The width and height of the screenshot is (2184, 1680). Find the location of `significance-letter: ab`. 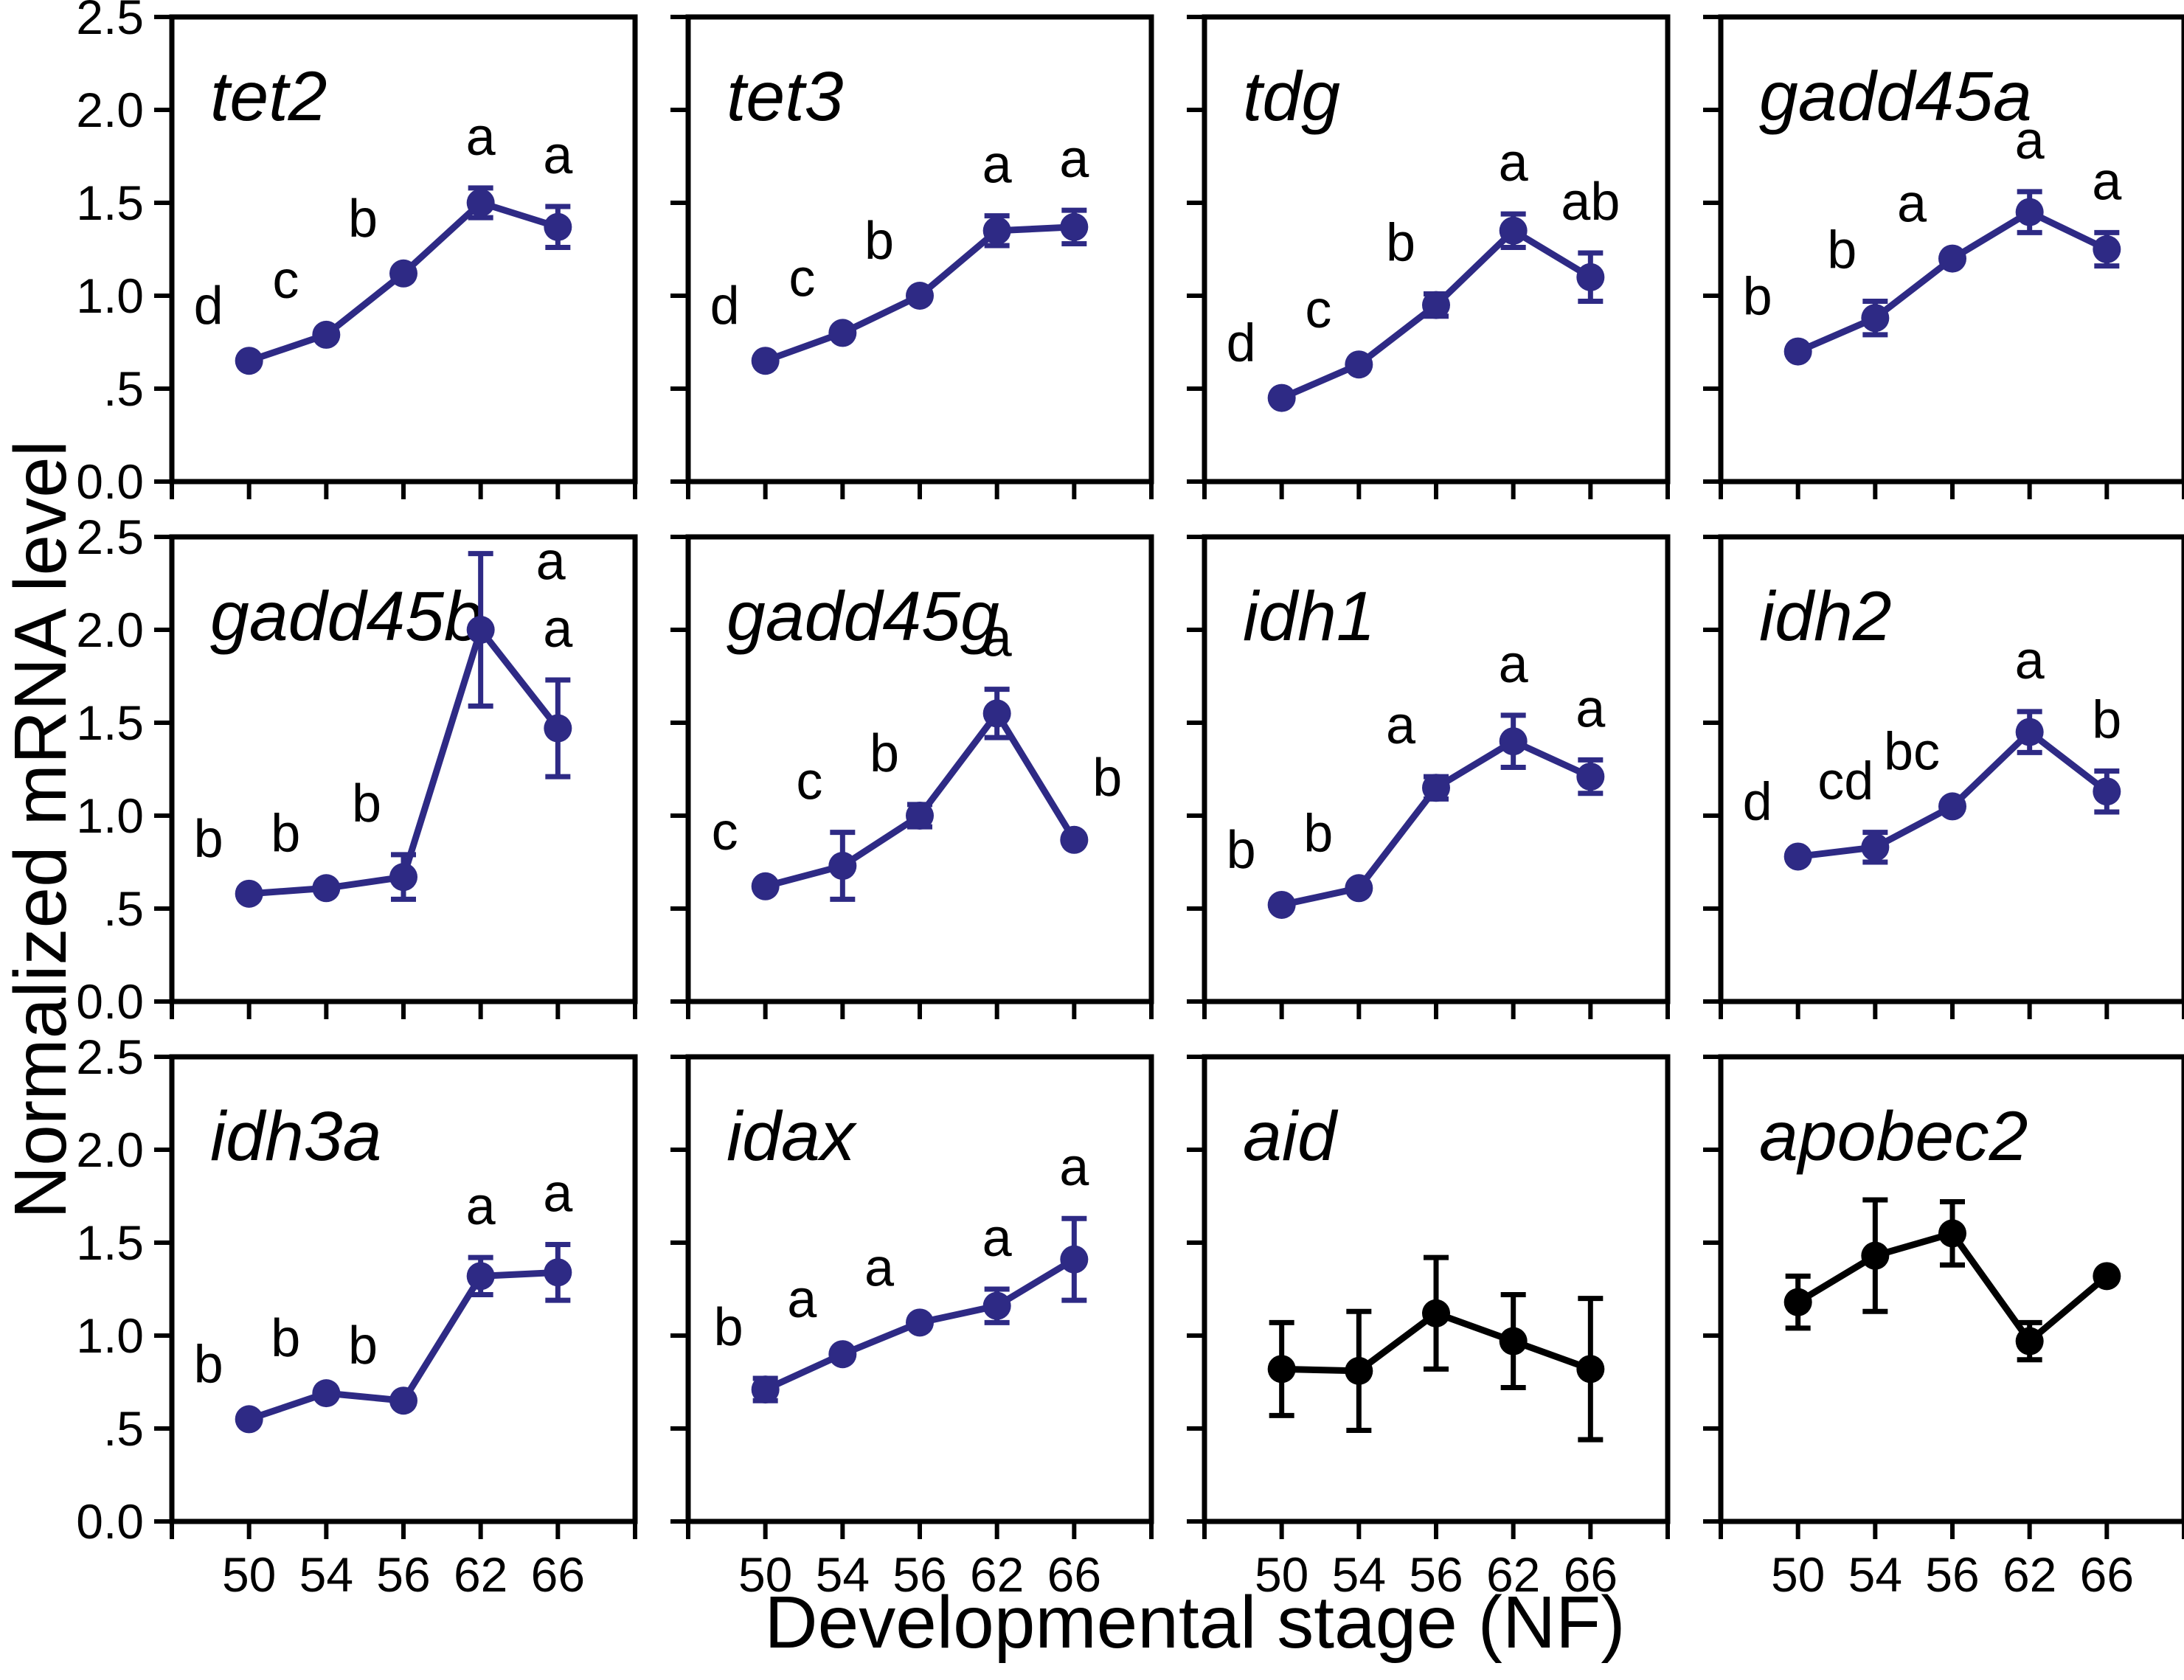

significance-letter: ab is located at coordinates (1590, 203).